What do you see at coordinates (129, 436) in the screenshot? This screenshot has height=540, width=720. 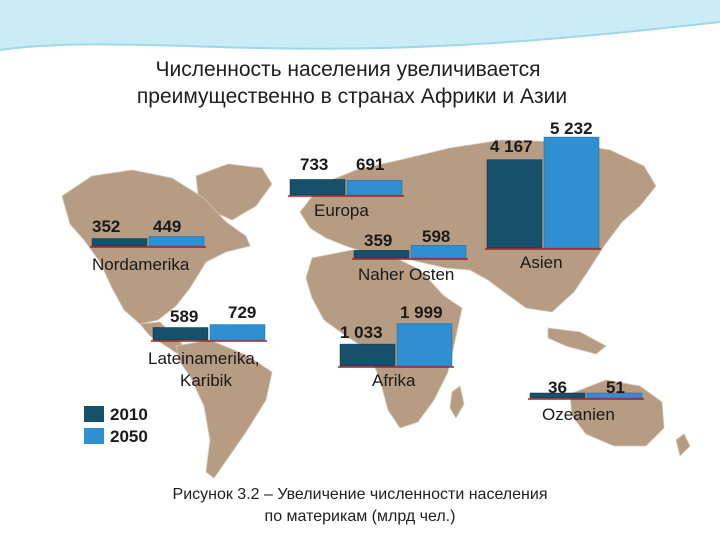 I see `legend-label-2050: 2050` at bounding box center [129, 436].